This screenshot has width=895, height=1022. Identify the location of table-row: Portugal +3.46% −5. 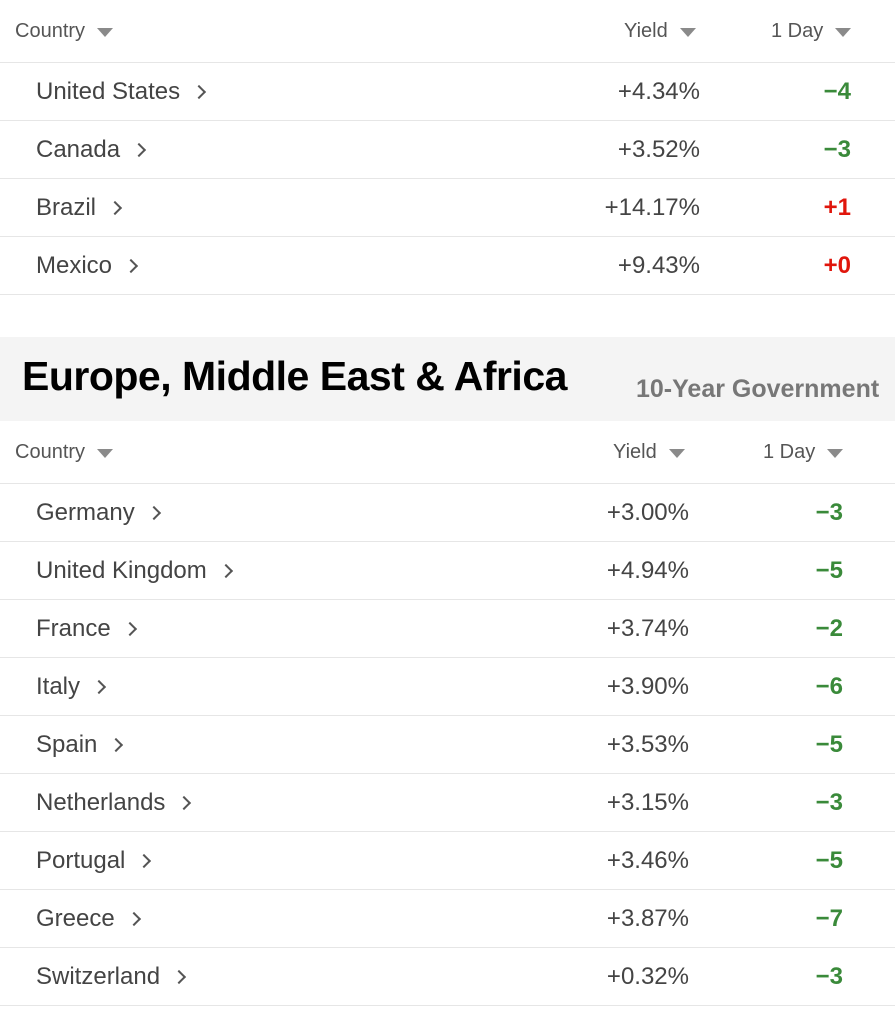
(447, 861).